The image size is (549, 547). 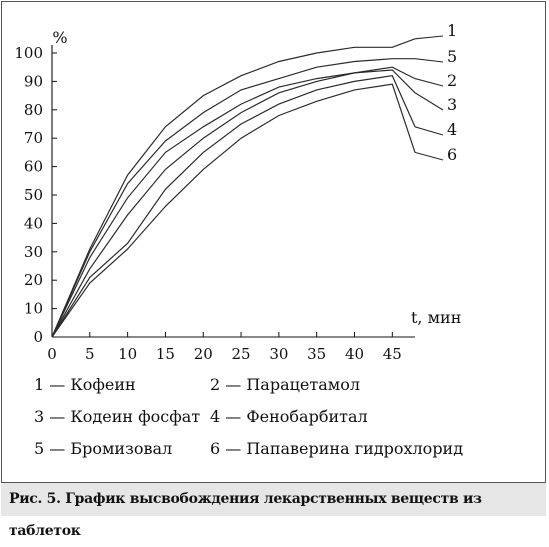 I want to click on legend-row: 1 — Кофеин 2 — Парацетамол, so click(x=274, y=384).